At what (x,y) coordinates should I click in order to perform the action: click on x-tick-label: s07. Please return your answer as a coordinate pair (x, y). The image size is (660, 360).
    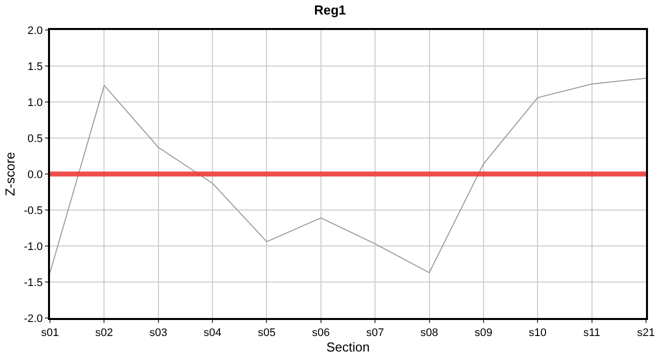
    Looking at the image, I should click on (375, 333).